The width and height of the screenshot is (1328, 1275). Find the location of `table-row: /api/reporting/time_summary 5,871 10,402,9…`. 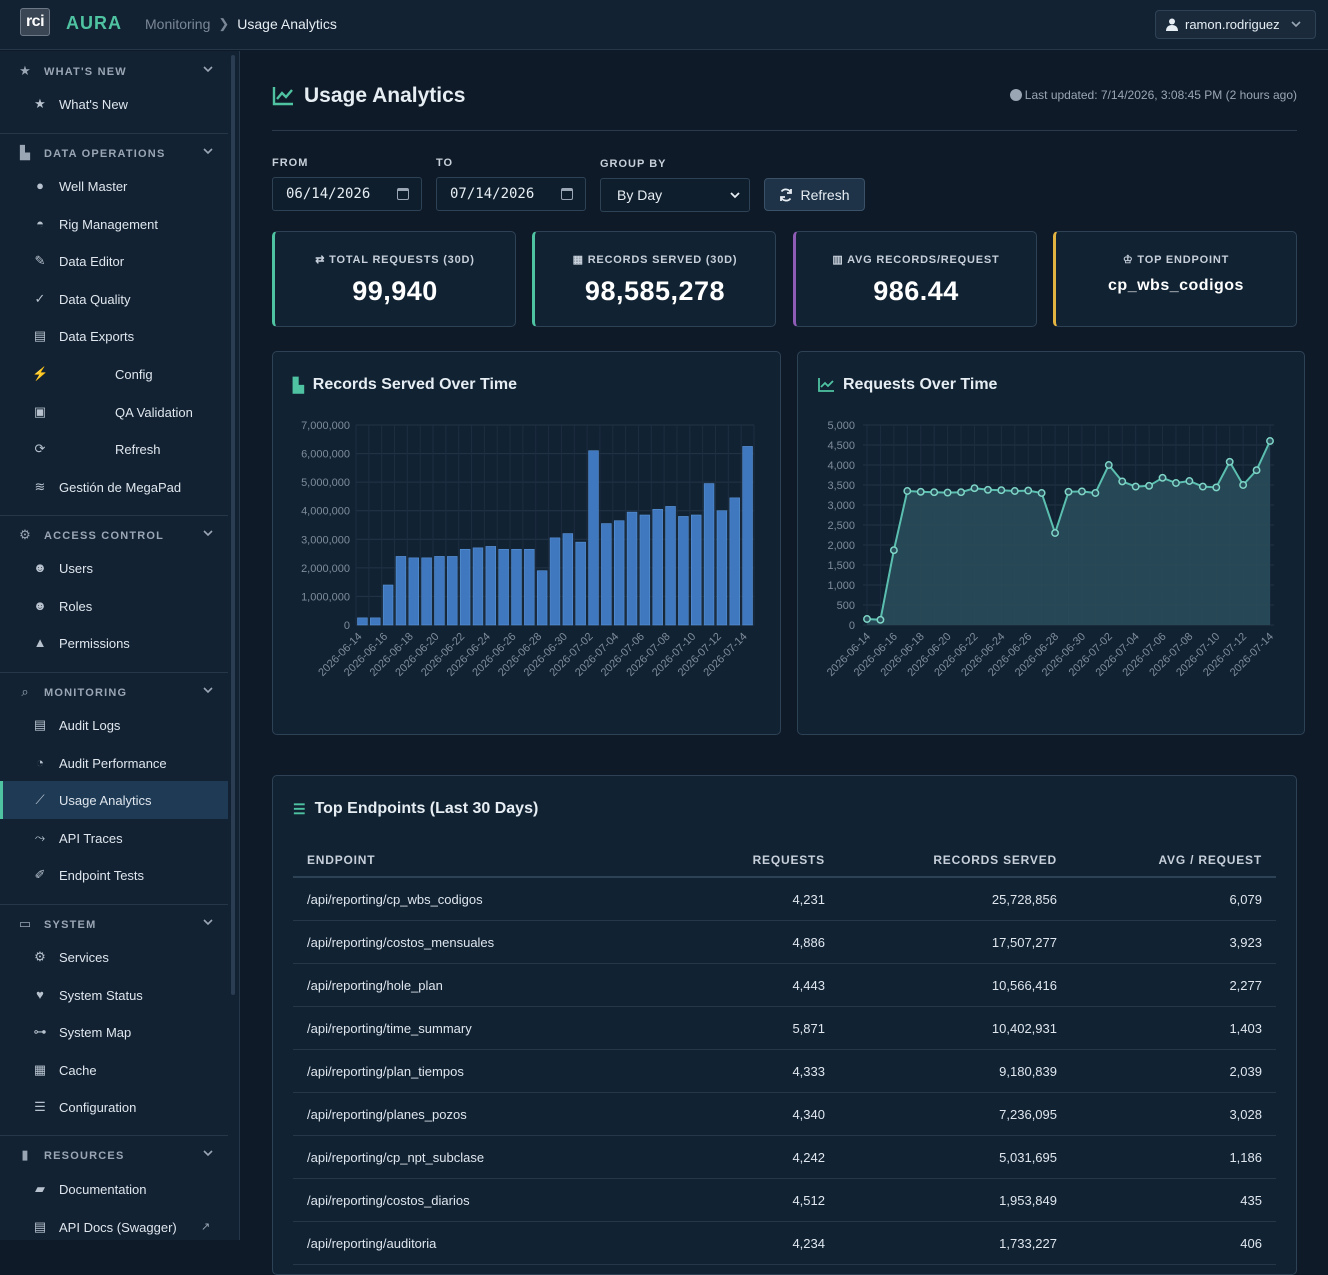

table-row: /api/reporting/time_summary 5,871 10,402,9… is located at coordinates (784, 1028).